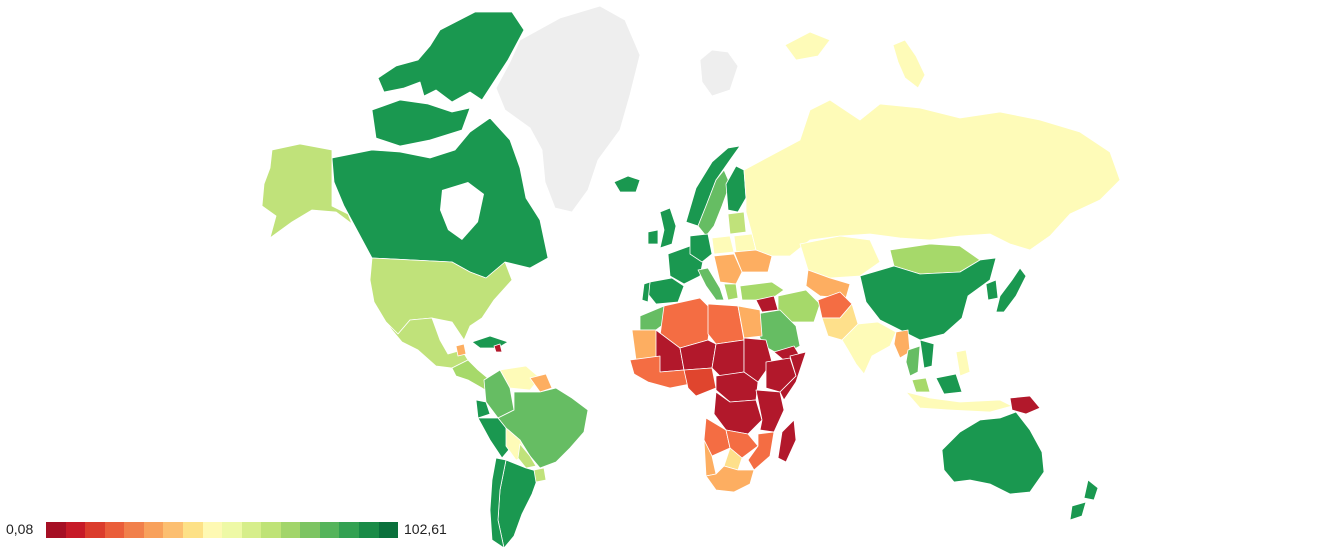 This screenshot has width=1344, height=553. I want to click on hudson-bay, so click(462, 211).